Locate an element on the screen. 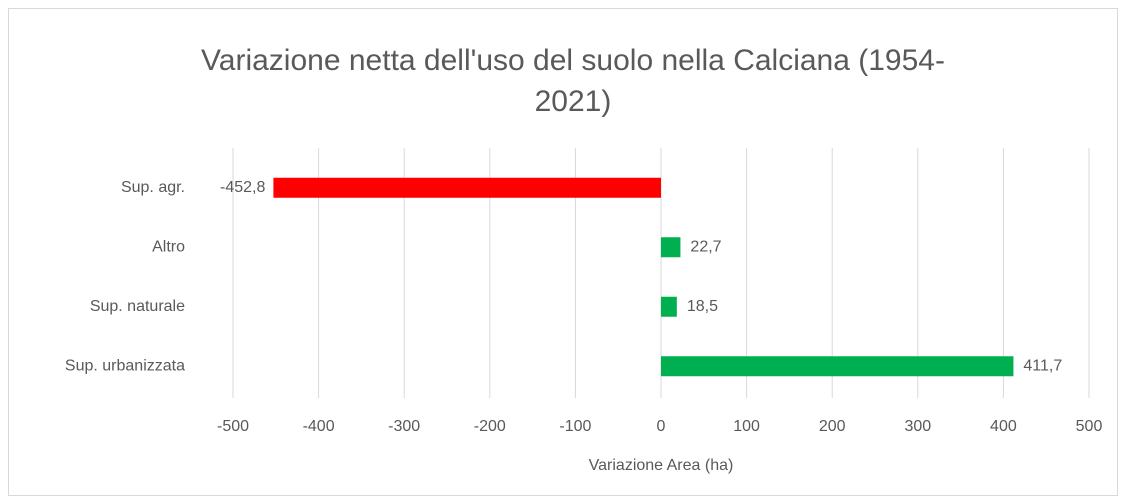  y-tick-label: Altro is located at coordinates (168, 246).